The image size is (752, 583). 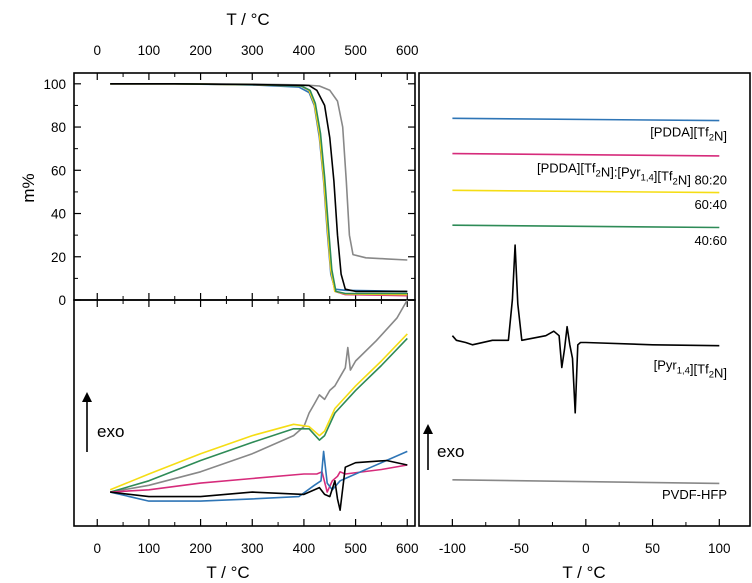 I want to click on tga-series, so click(x=259, y=190).